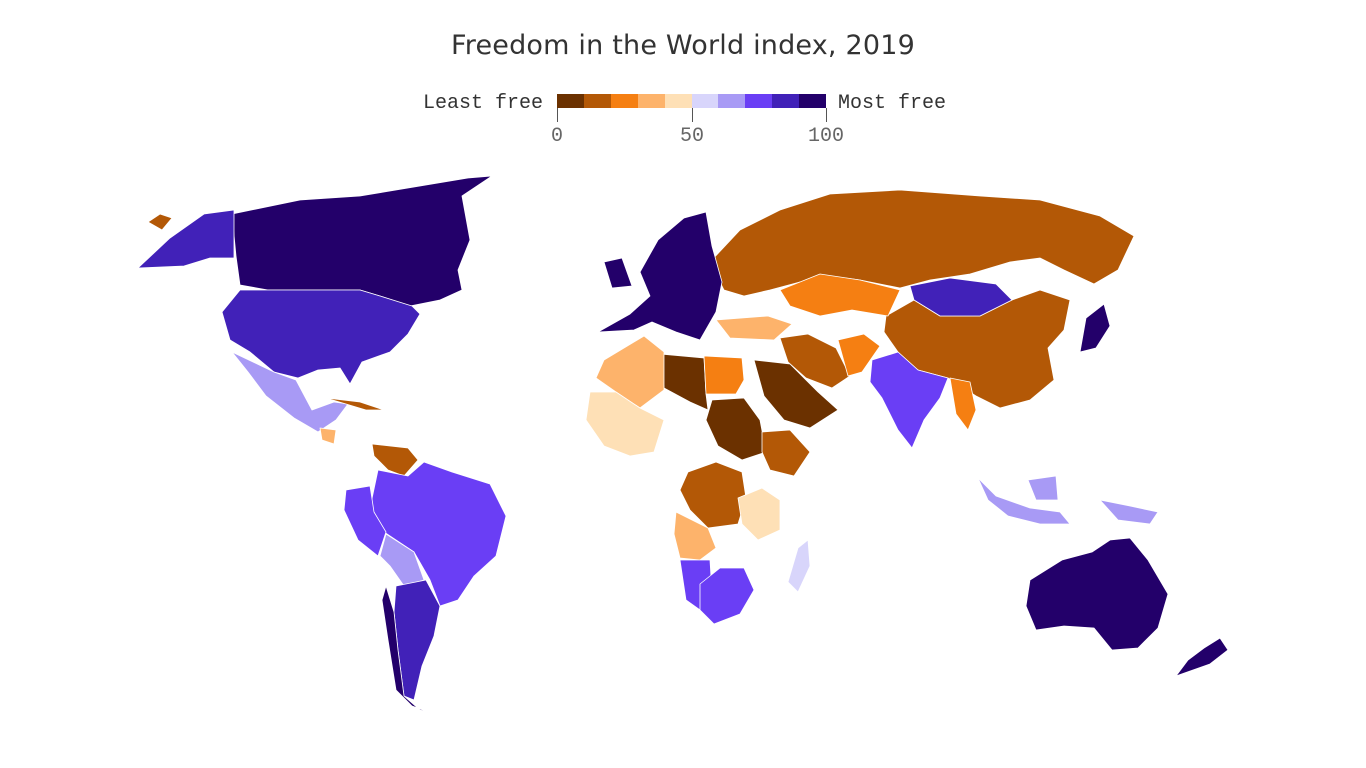 The image size is (1366, 768). Describe the element at coordinates (1097, 594) in the screenshot. I see `country-australia` at that location.